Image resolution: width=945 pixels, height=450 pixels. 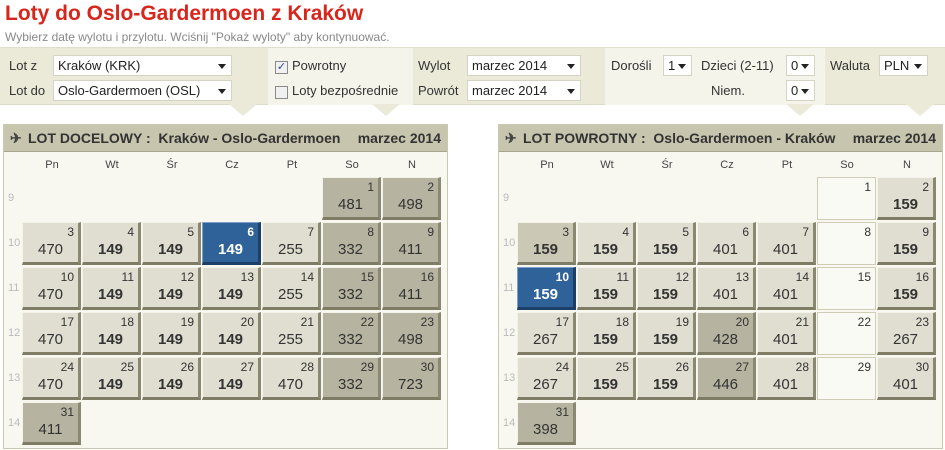 I want to click on price: 267, so click(x=545, y=339).